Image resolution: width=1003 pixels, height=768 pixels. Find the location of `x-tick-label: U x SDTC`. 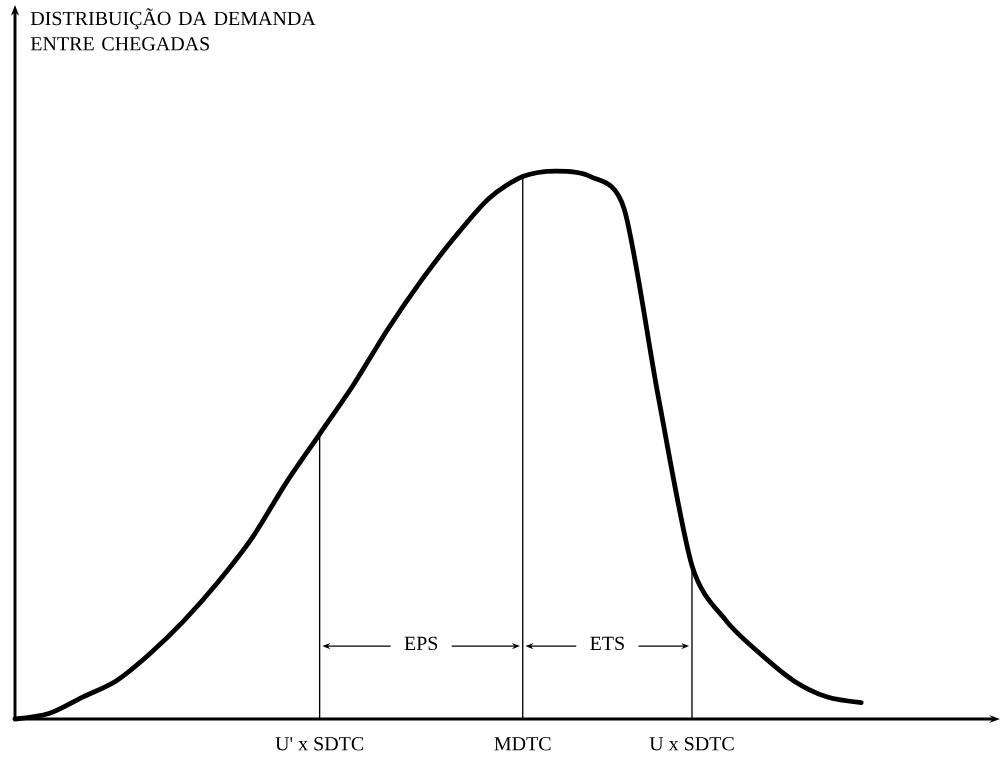

x-tick-label: U x SDTC is located at coordinates (691, 744).